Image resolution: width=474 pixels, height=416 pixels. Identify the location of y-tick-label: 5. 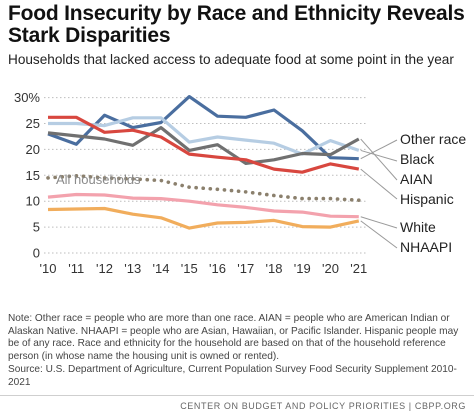
(36, 227).